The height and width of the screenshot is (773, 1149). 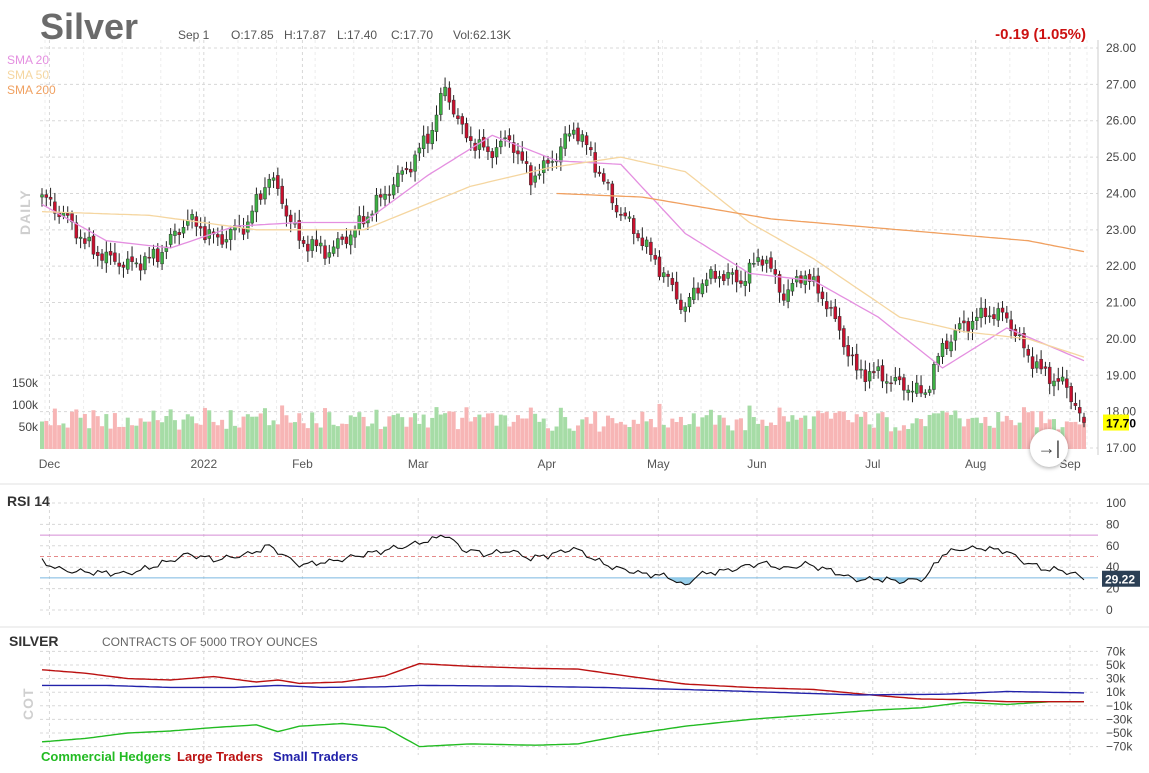 I want to click on go-to-latest-button: →|, so click(x=1049, y=448).